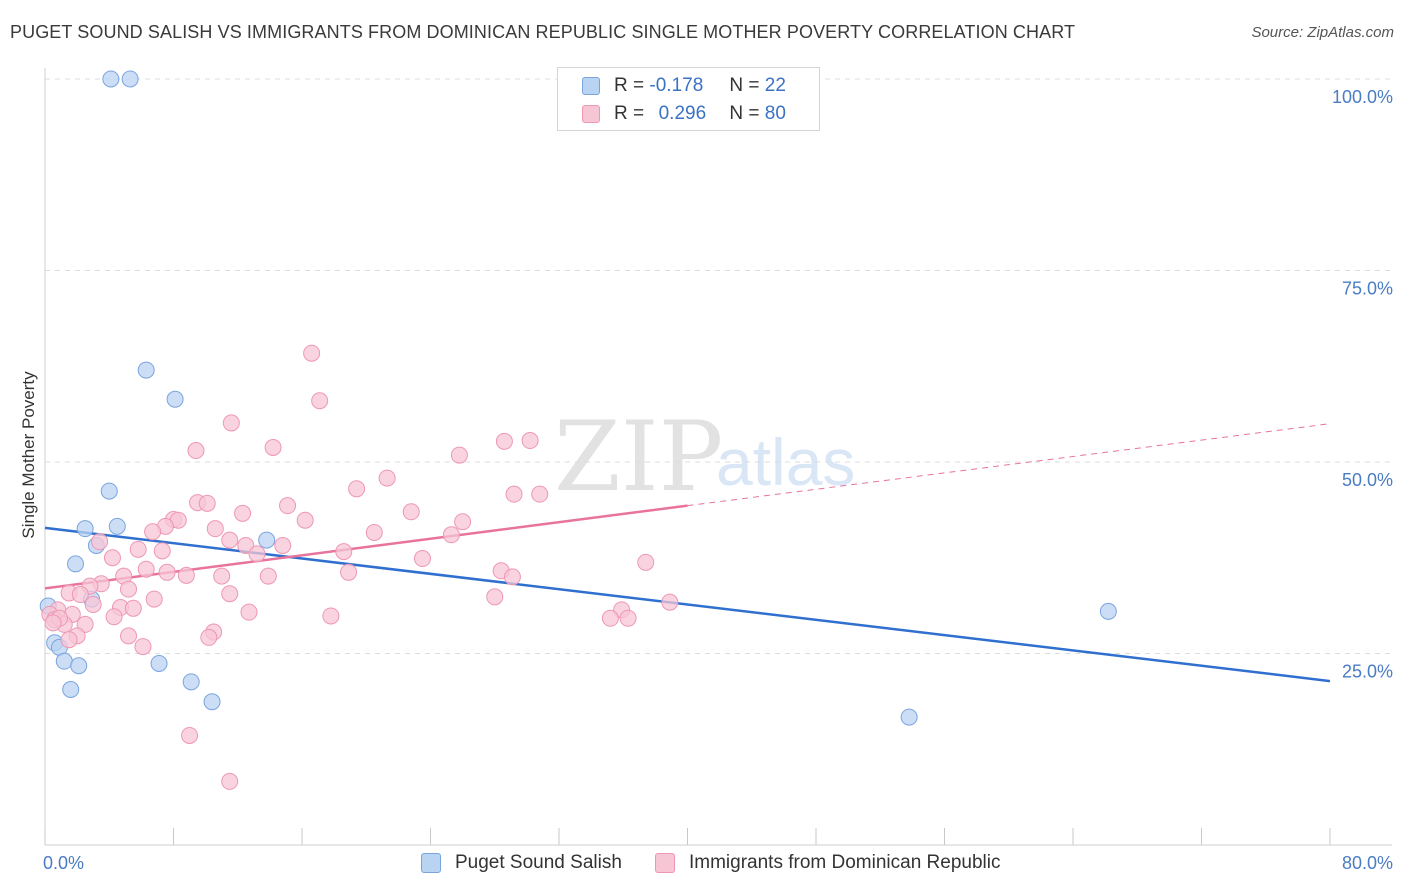 The height and width of the screenshot is (892, 1406). Describe the element at coordinates (775, 113) in the screenshot. I see `legend-n-value: 80` at that location.